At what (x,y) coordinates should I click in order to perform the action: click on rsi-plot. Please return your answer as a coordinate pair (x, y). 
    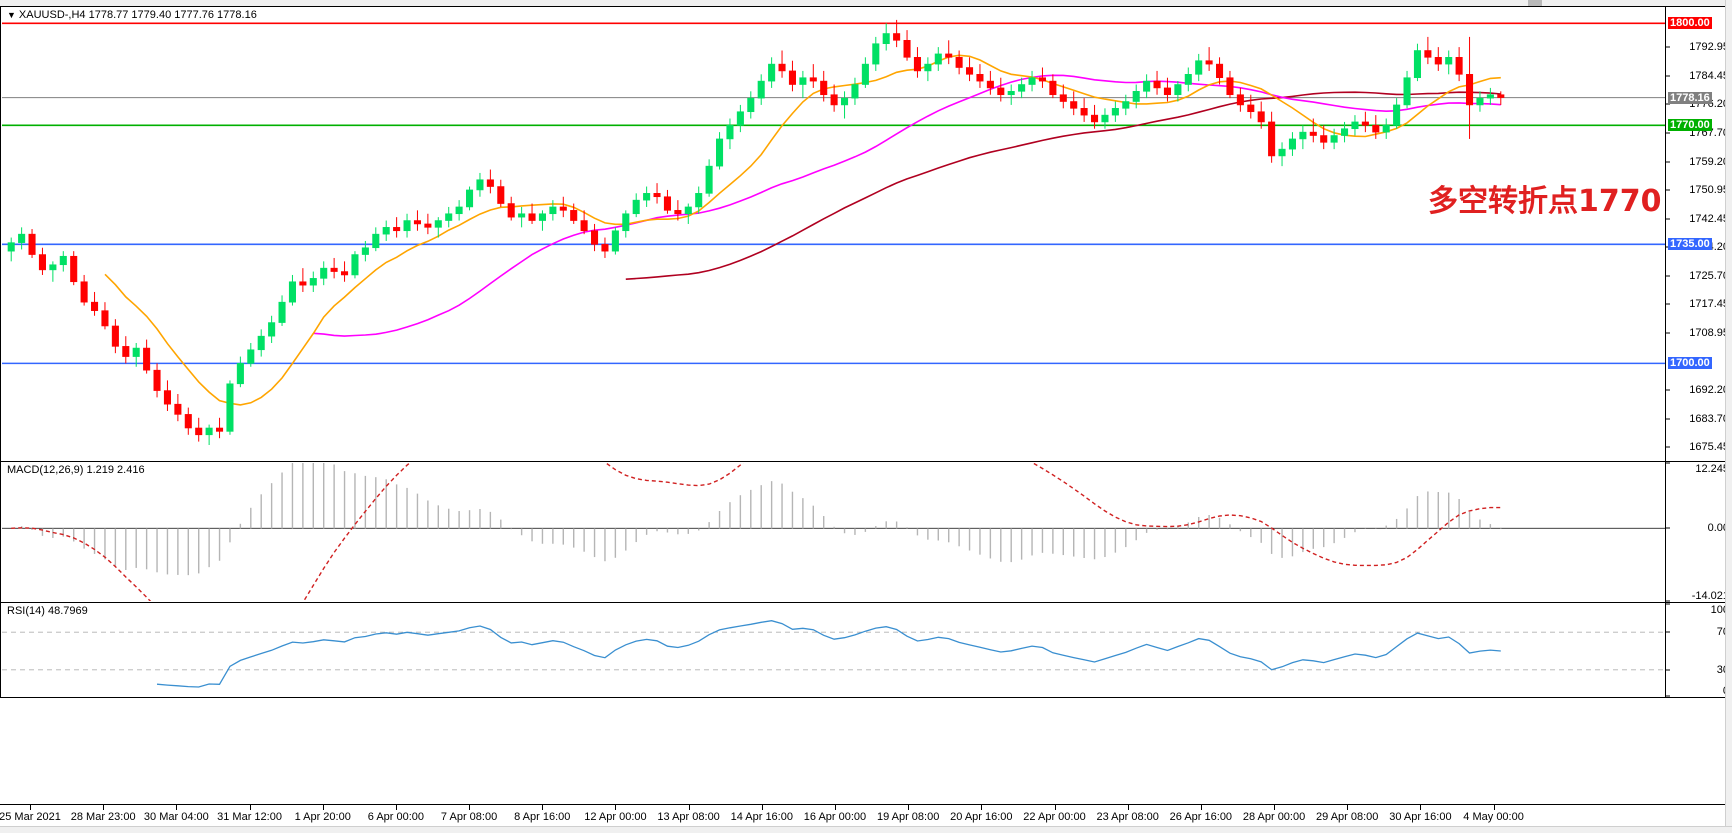
    Looking at the image, I should click on (833, 650).